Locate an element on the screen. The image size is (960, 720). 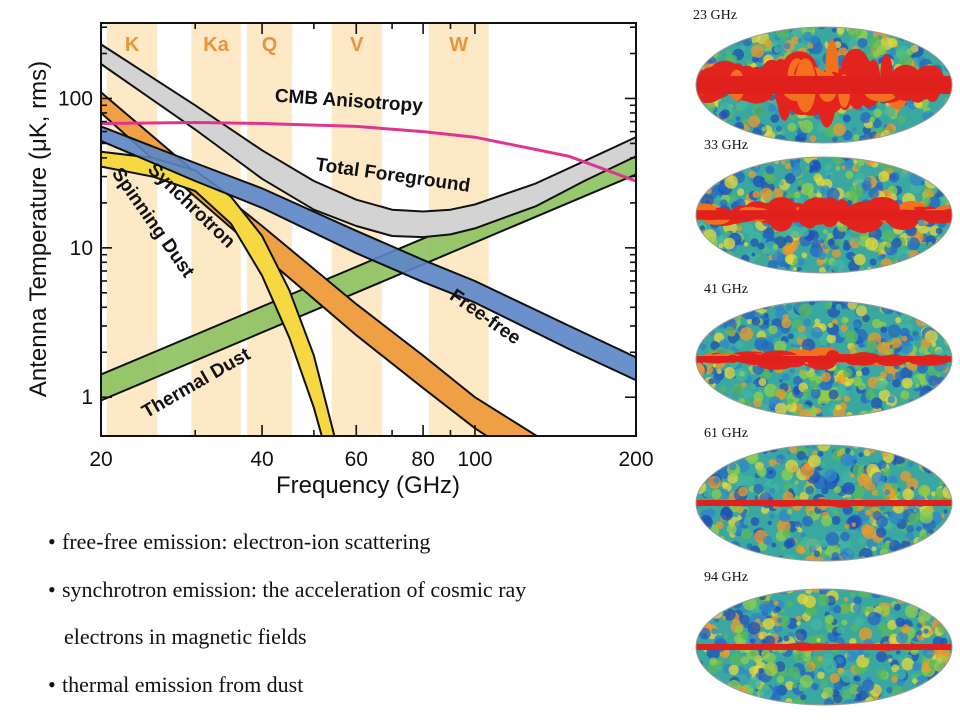
band-label-w: W is located at coordinates (458, 45).